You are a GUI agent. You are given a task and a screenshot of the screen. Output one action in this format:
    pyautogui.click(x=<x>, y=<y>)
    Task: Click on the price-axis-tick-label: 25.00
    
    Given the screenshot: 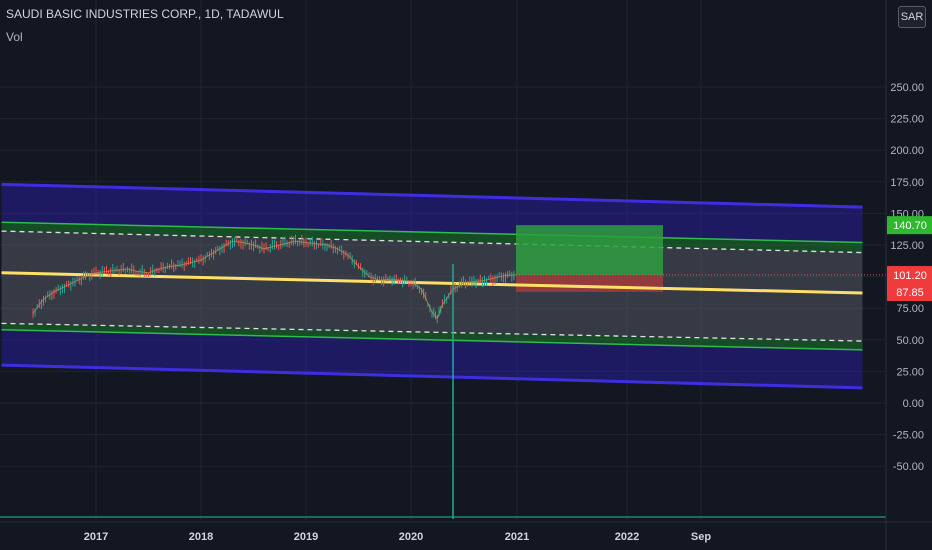 What is the action you would take?
    pyautogui.click(x=910, y=372)
    